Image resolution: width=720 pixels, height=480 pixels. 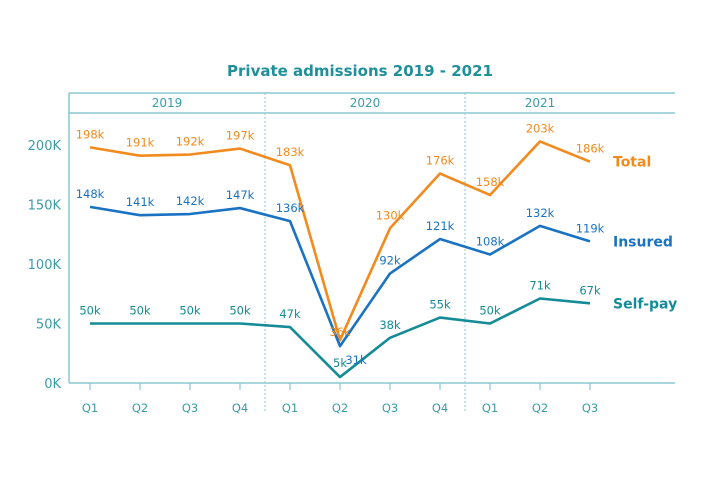 I want to click on data-label: 108k, so click(x=490, y=241).